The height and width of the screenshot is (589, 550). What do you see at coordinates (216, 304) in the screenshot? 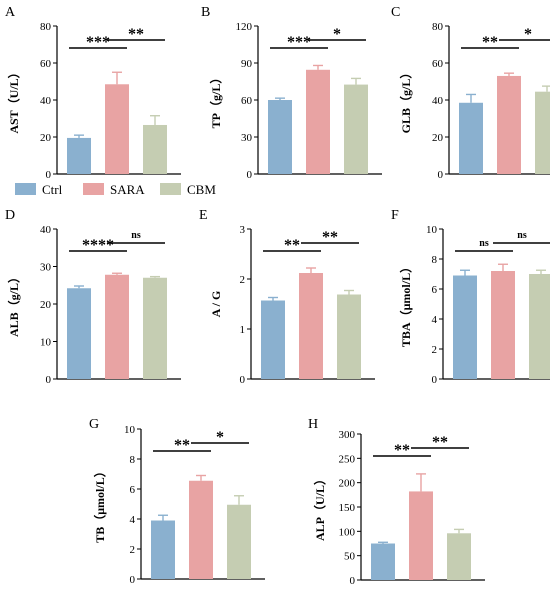
I see `y-axis-label-e: A / G` at bounding box center [216, 304].